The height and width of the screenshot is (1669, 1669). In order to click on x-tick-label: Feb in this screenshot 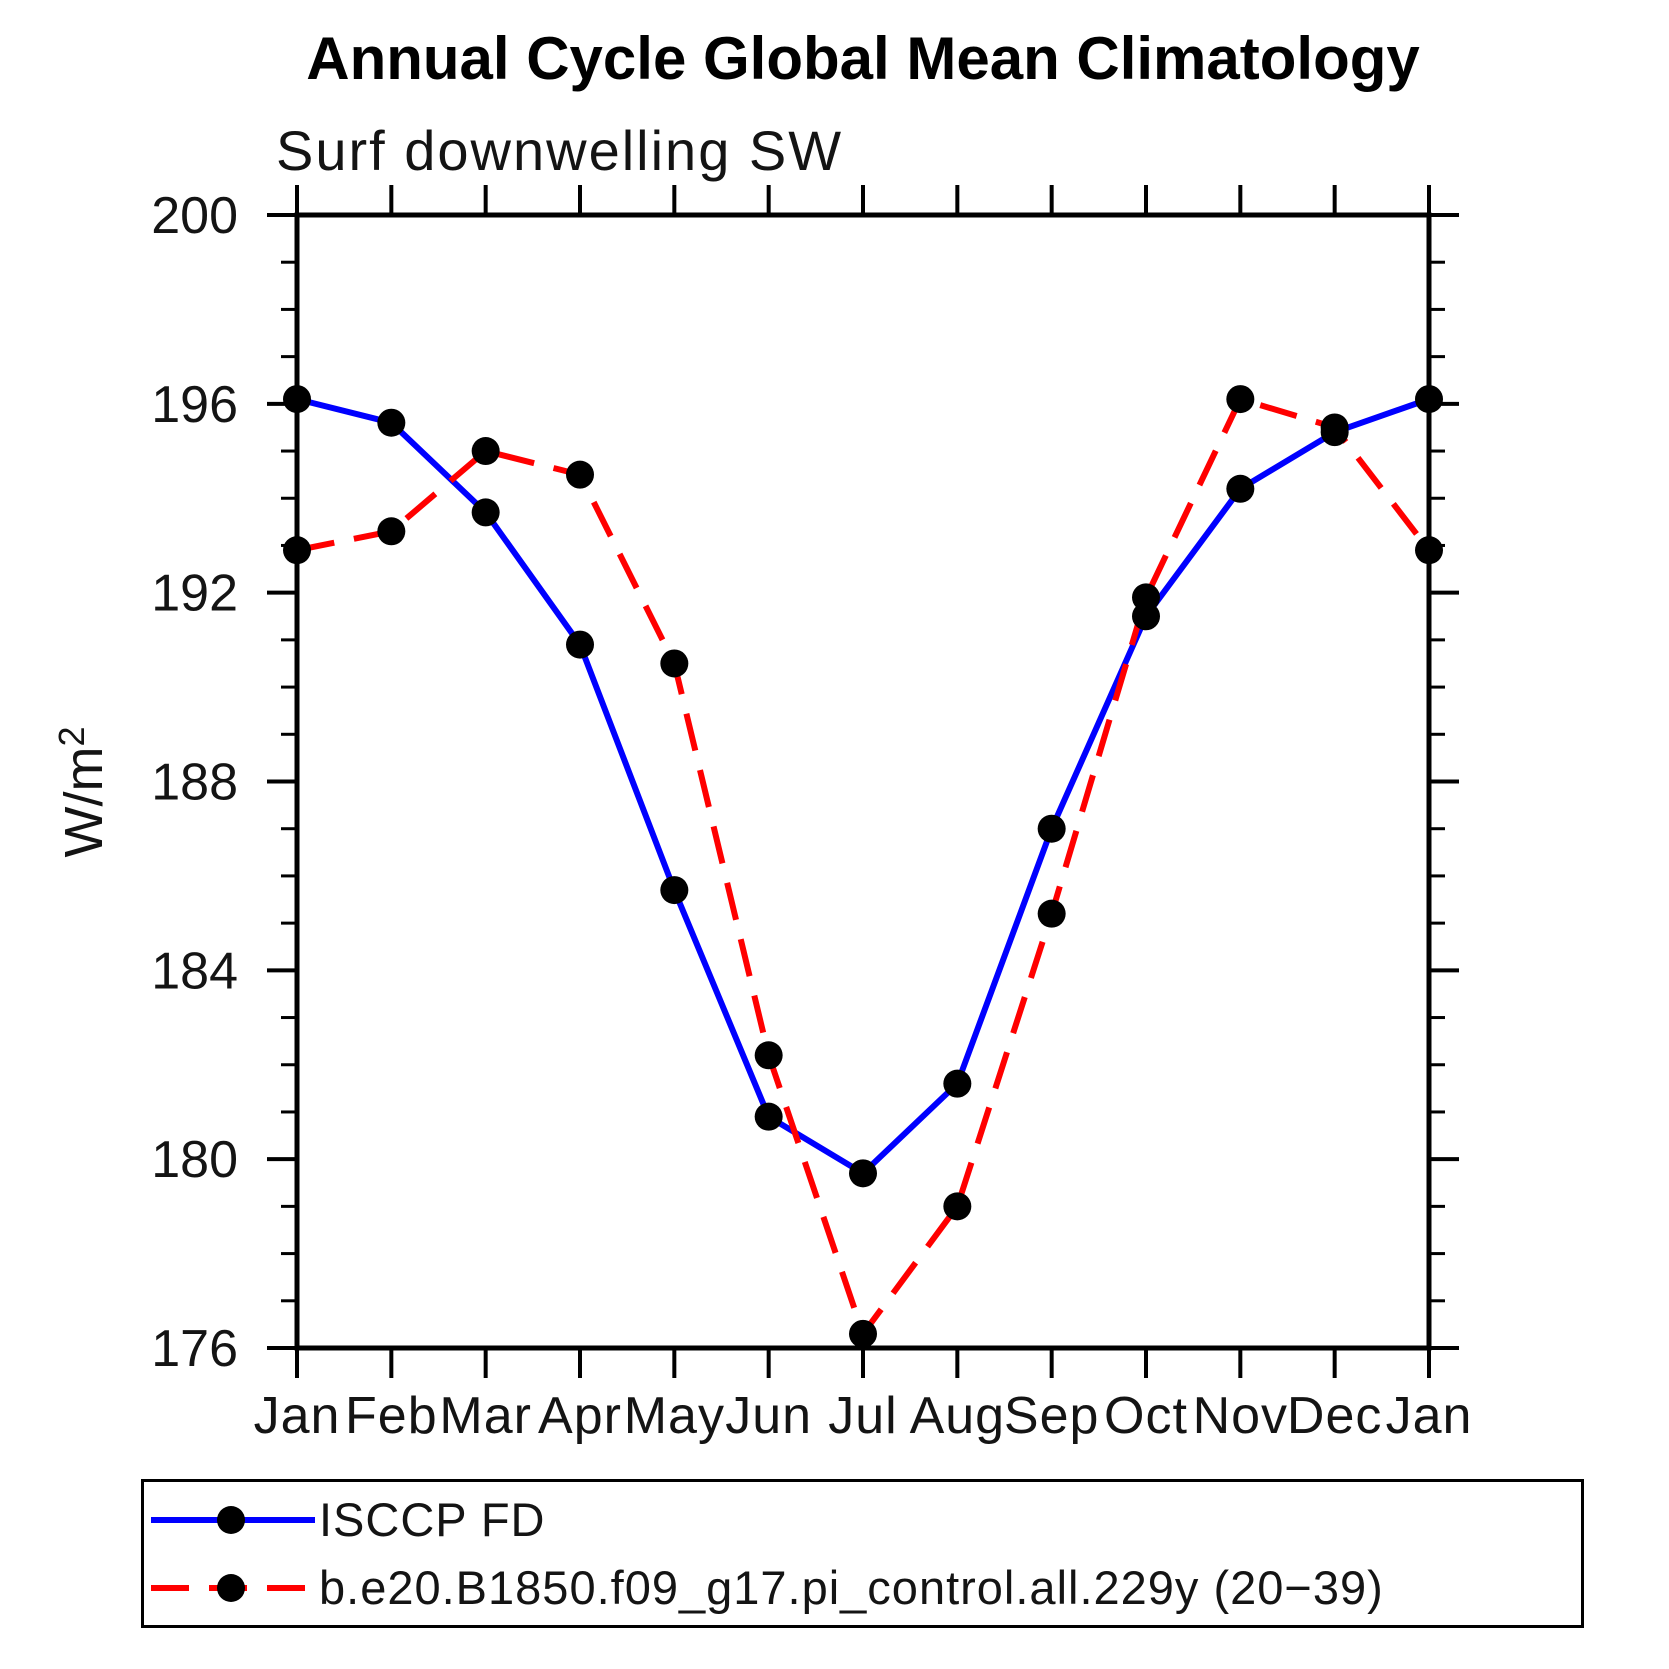, I will do `click(391, 1416)`.